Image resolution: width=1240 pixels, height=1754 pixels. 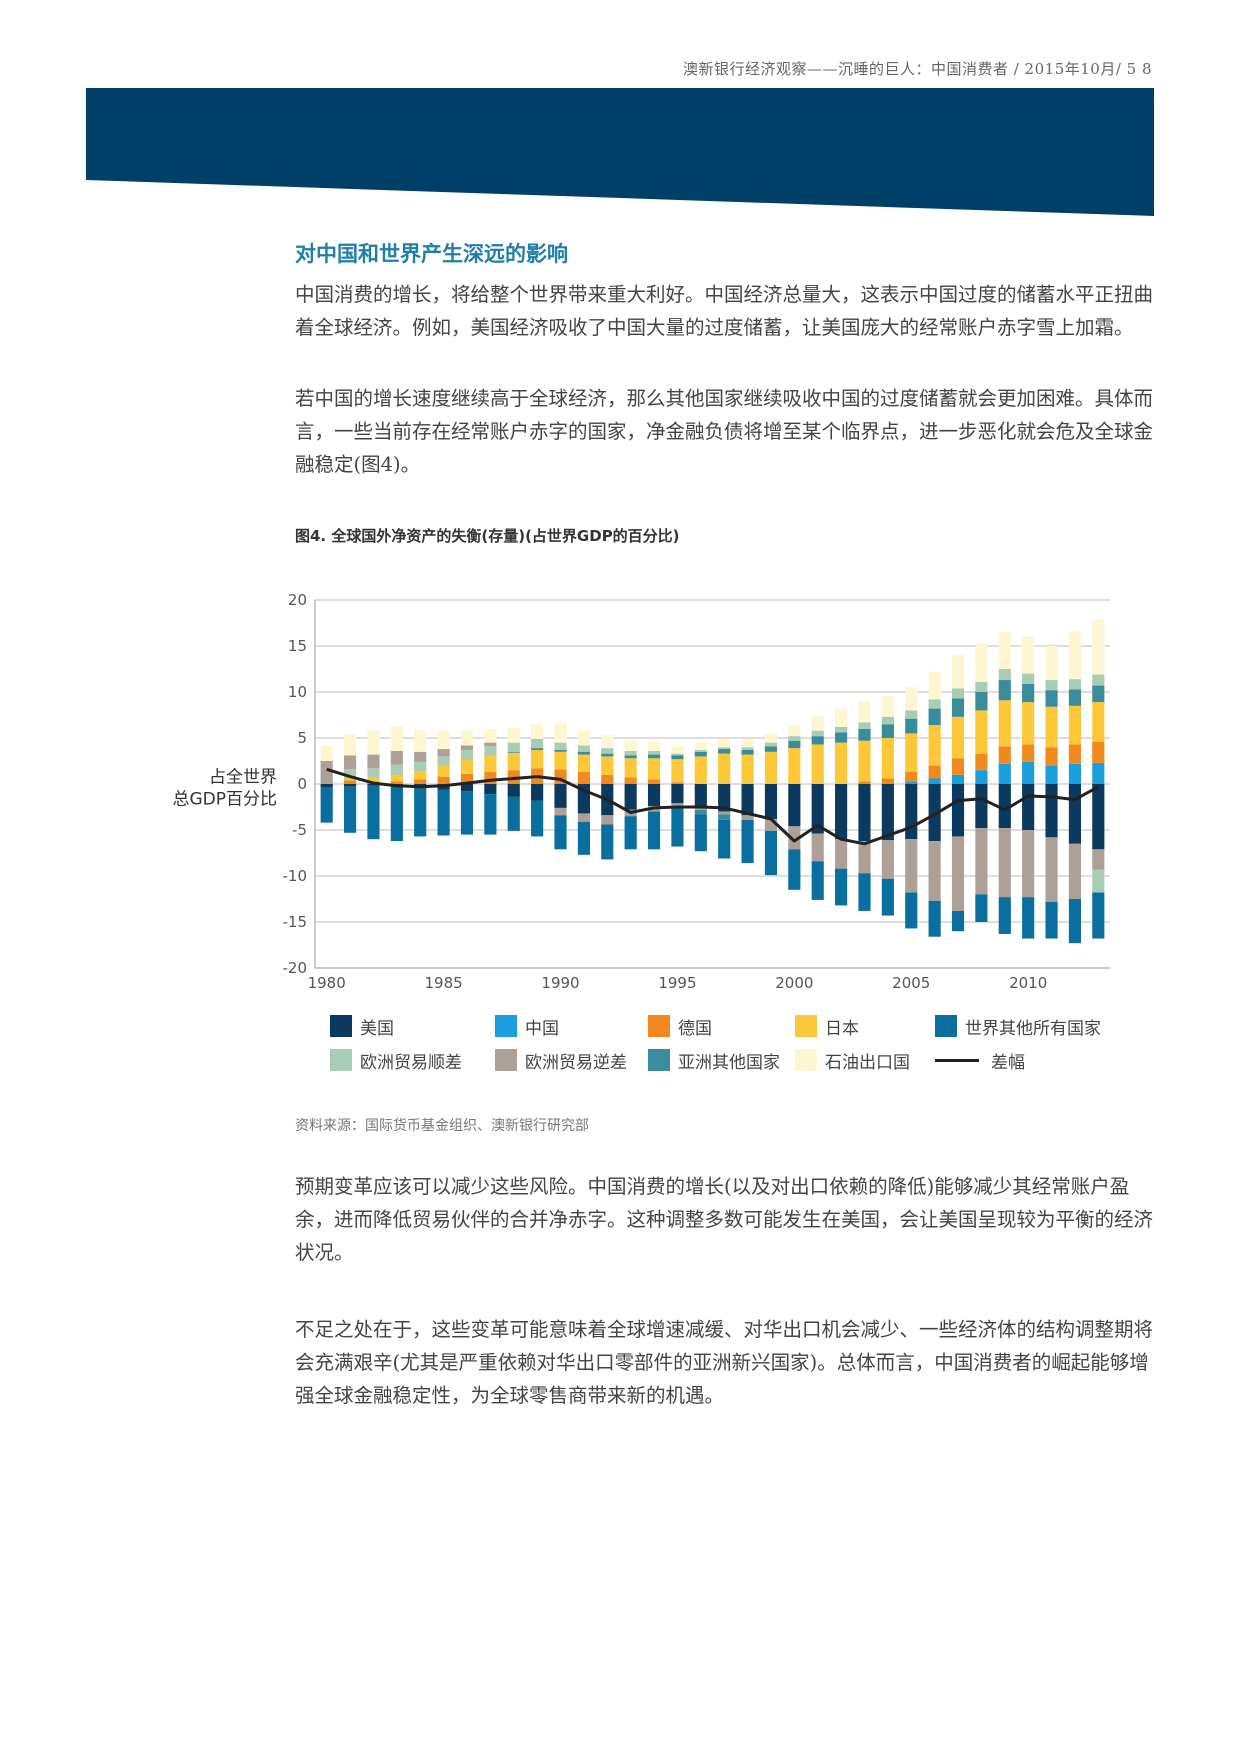 What do you see at coordinates (817, 740) in the screenshot?
I see `bar-other_asia-2001` at bounding box center [817, 740].